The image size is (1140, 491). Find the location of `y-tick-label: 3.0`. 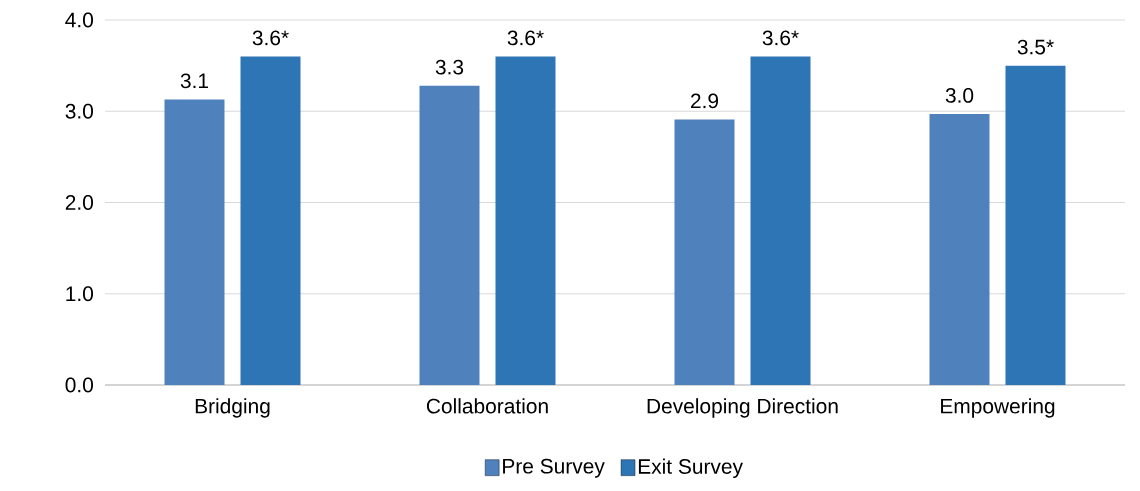

y-tick-label: 3.0 is located at coordinates (79, 111).